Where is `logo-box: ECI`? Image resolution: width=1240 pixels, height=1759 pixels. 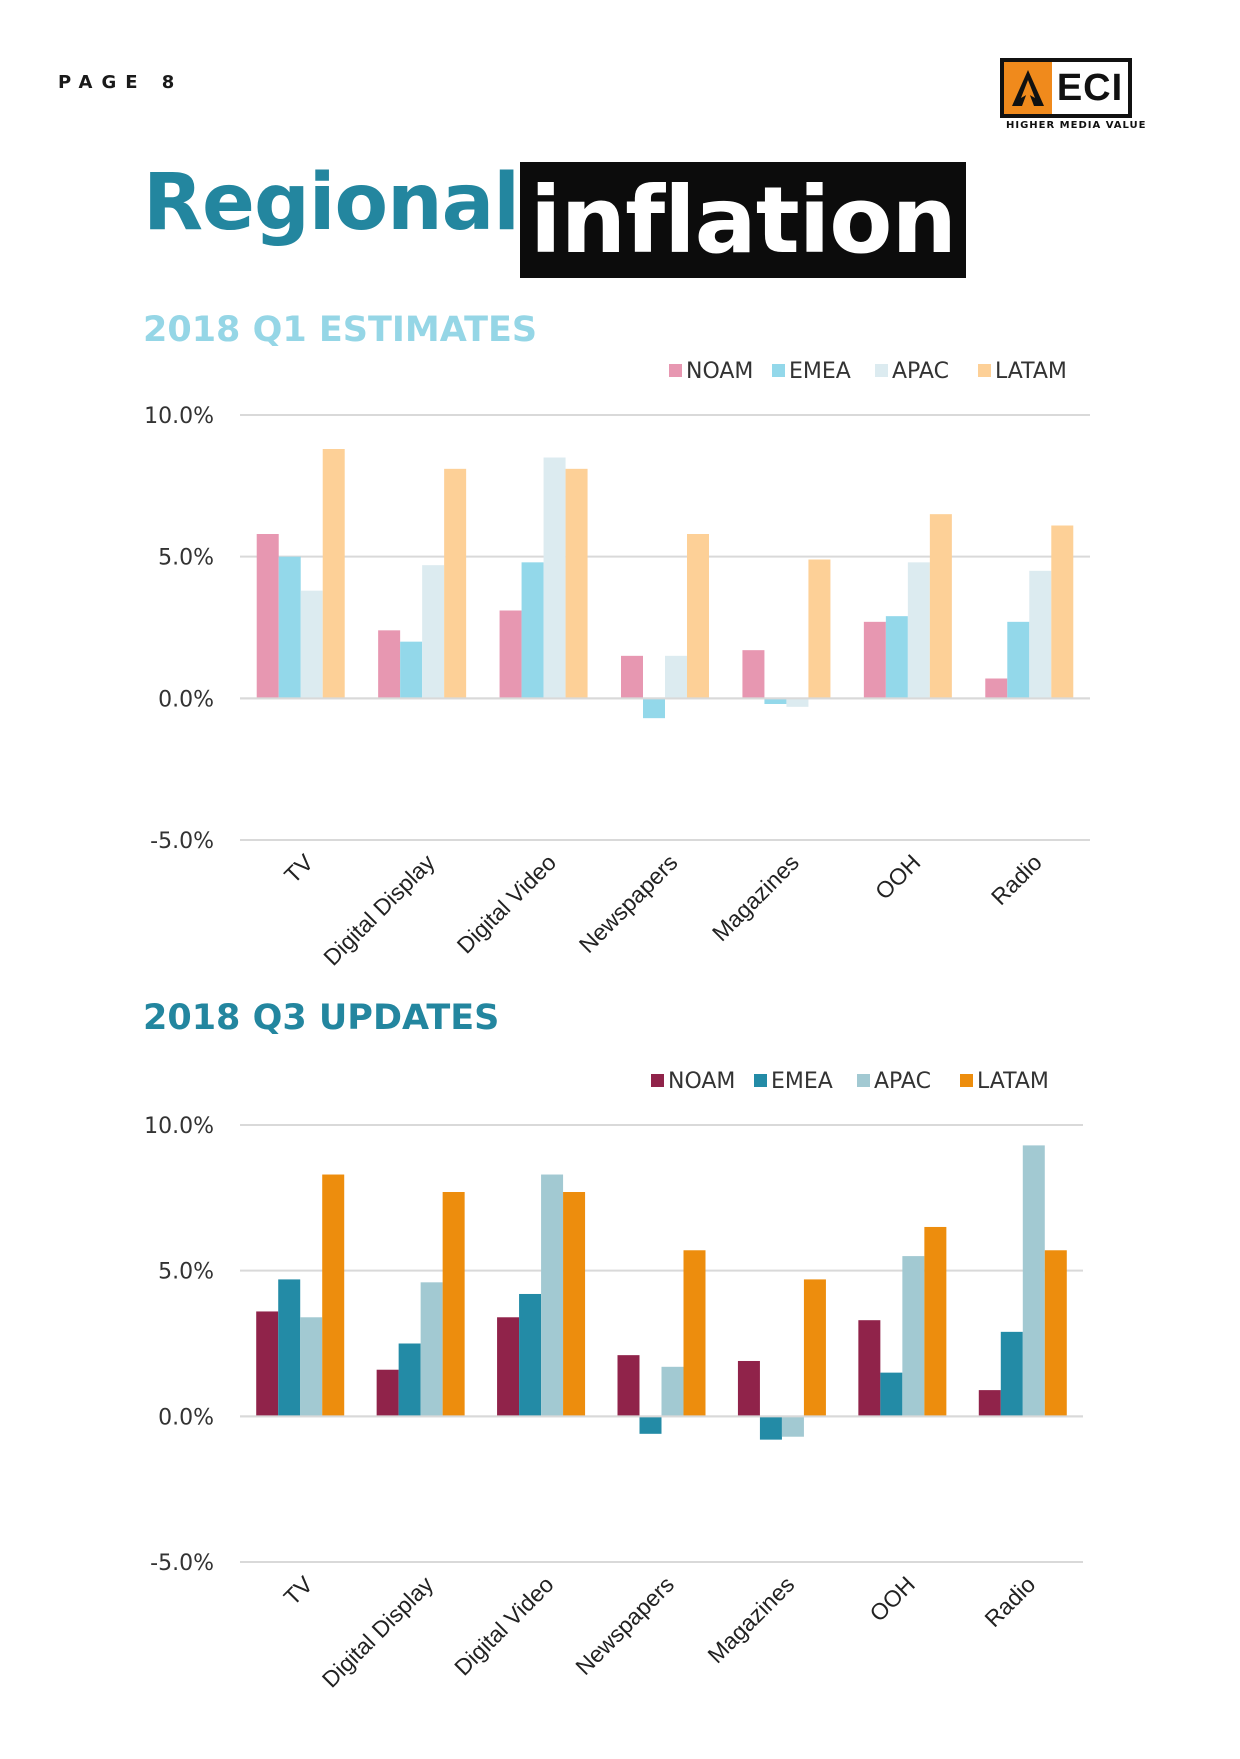
logo-box: ECI is located at coordinates (1066, 88).